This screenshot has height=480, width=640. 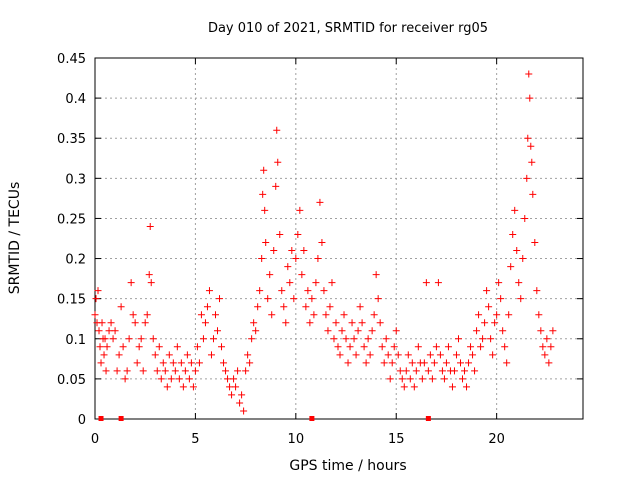 I want to click on x-tick-label: 5, so click(x=195, y=439).